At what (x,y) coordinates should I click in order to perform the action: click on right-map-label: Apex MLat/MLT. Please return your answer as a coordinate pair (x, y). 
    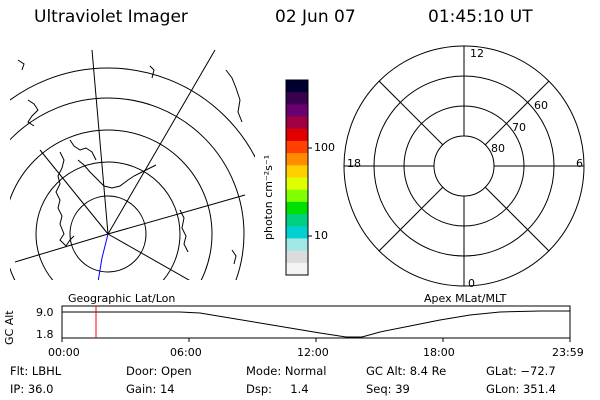
    Looking at the image, I should click on (465, 298).